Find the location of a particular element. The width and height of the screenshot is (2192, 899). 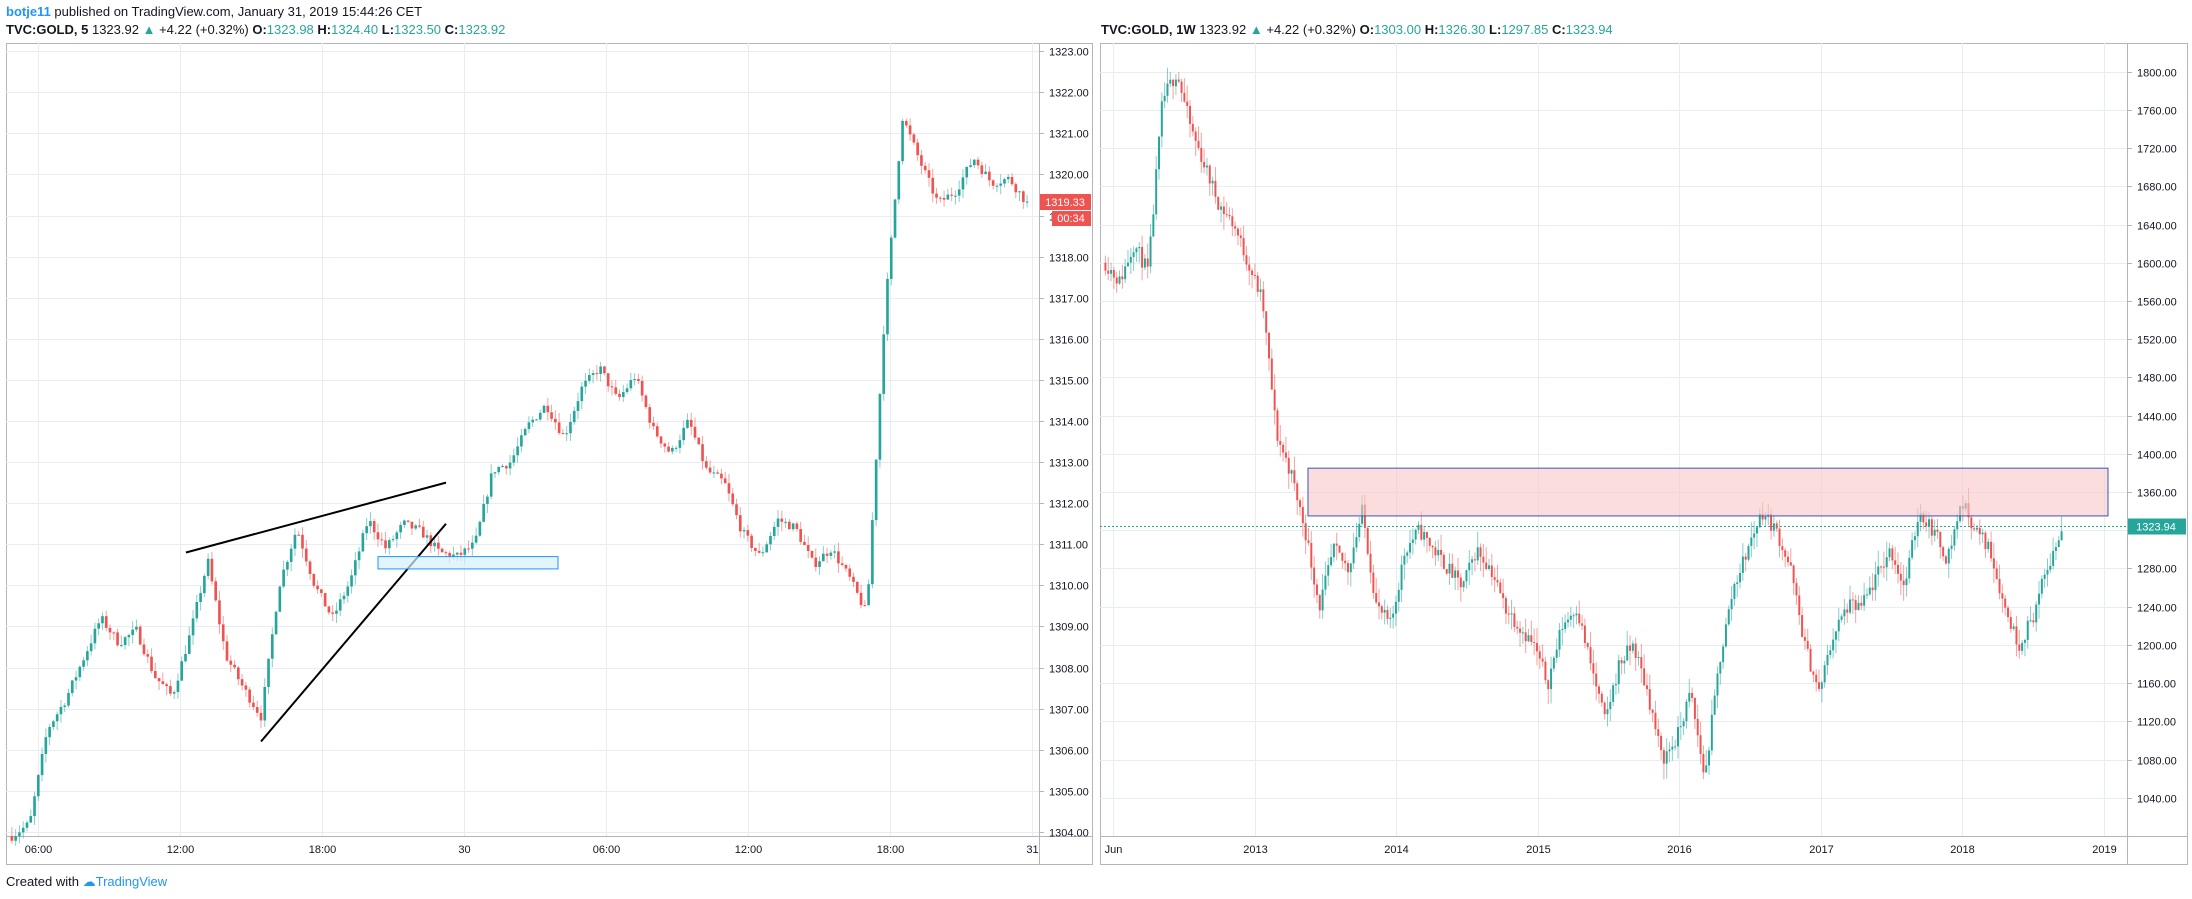

x-tick-label: 2013 is located at coordinates (1255, 850).